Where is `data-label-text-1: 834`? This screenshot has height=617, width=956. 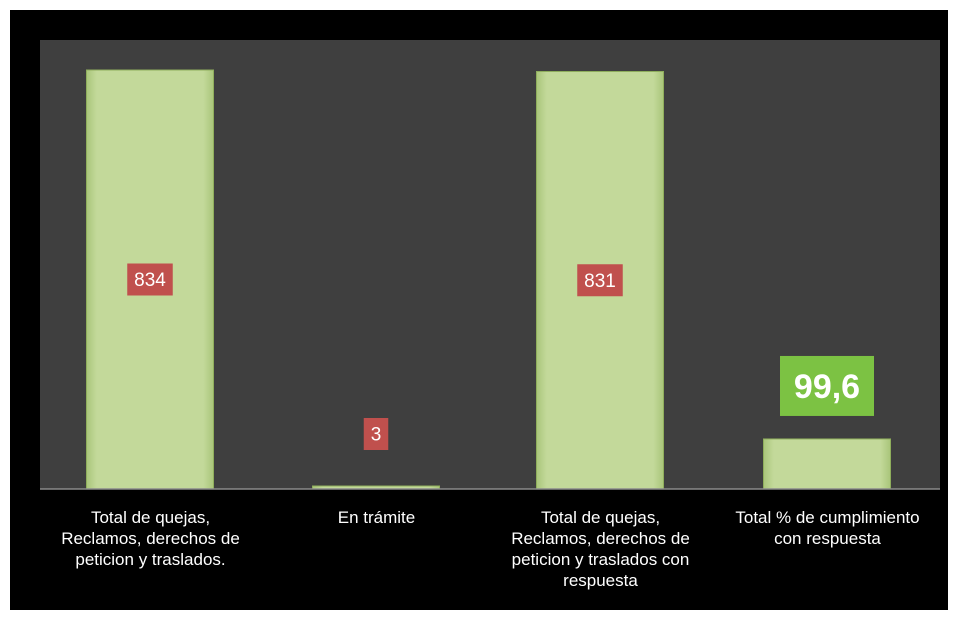 data-label-text-1: 834 is located at coordinates (150, 280).